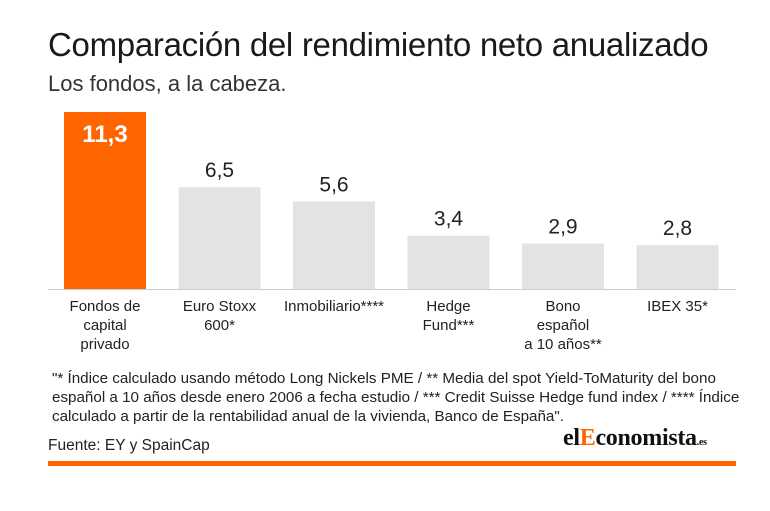 The width and height of the screenshot is (770, 511). What do you see at coordinates (334, 306) in the screenshot?
I see `category-label: Inmobiliario****` at bounding box center [334, 306].